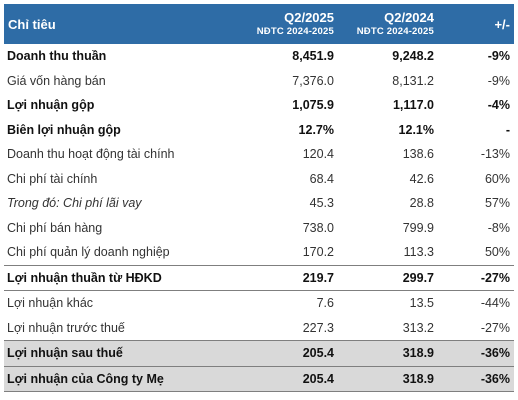 The image size is (518, 400). I want to click on row-label: Trong đó: Chi phí lãi vay, so click(74, 203).